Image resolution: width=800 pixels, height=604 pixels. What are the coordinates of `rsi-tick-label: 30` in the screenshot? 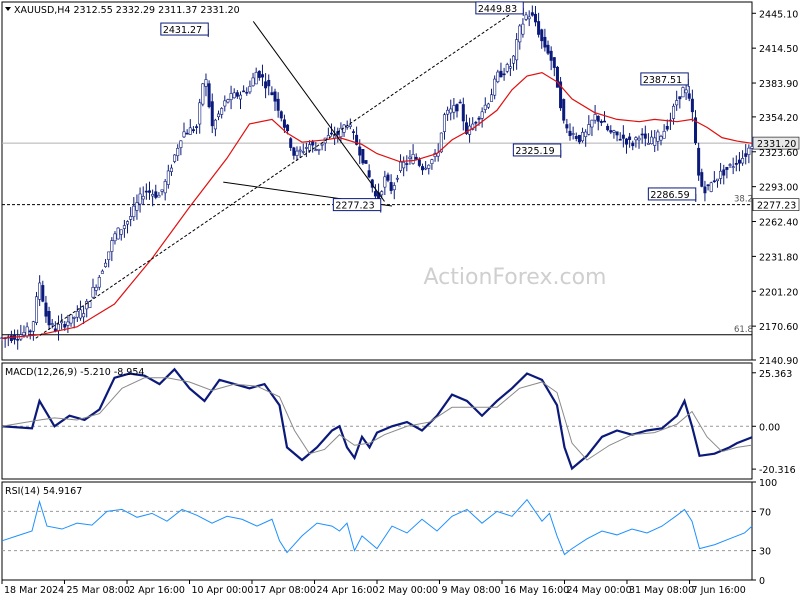 It's located at (765, 552).